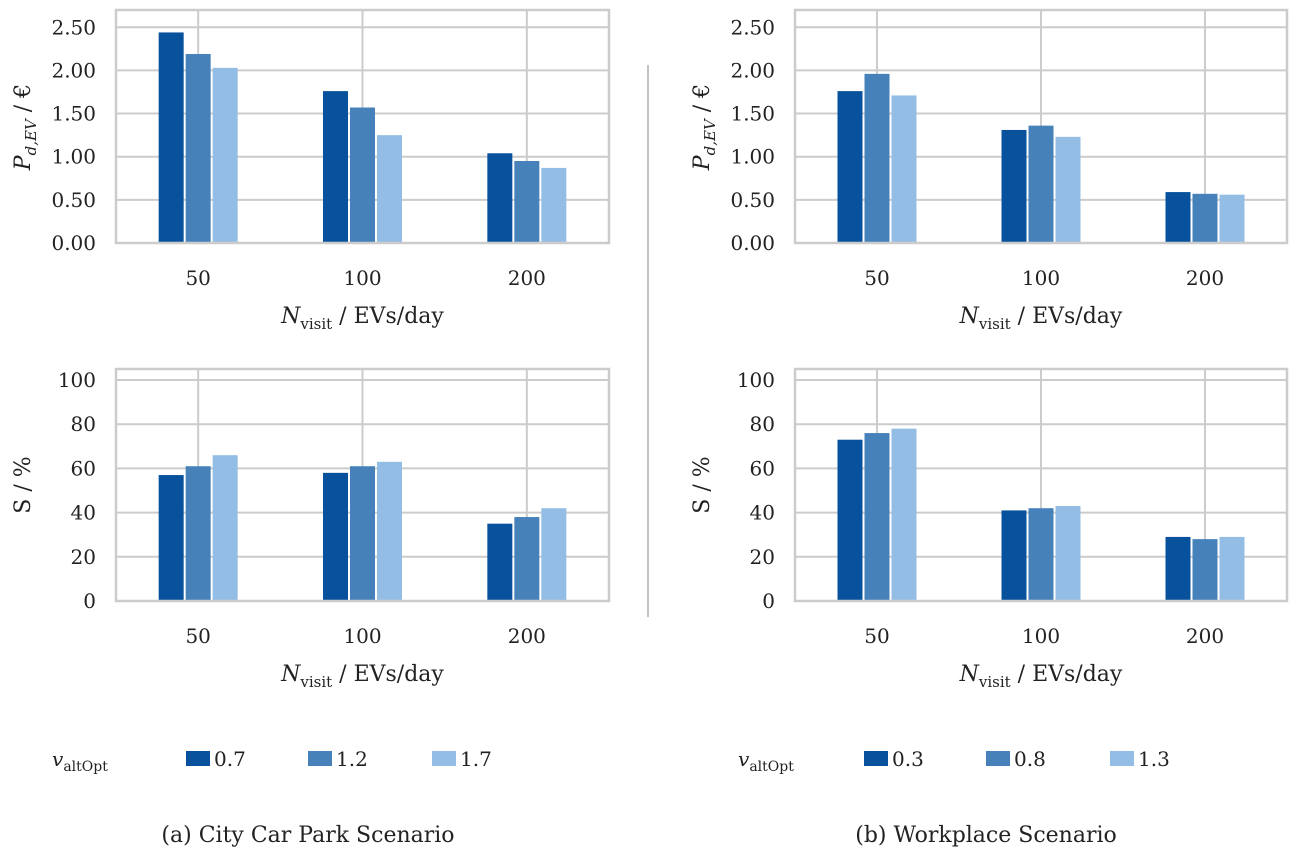  Describe the element at coordinates (352, 759) in the screenshot. I see `legend-label: 1.2` at that location.